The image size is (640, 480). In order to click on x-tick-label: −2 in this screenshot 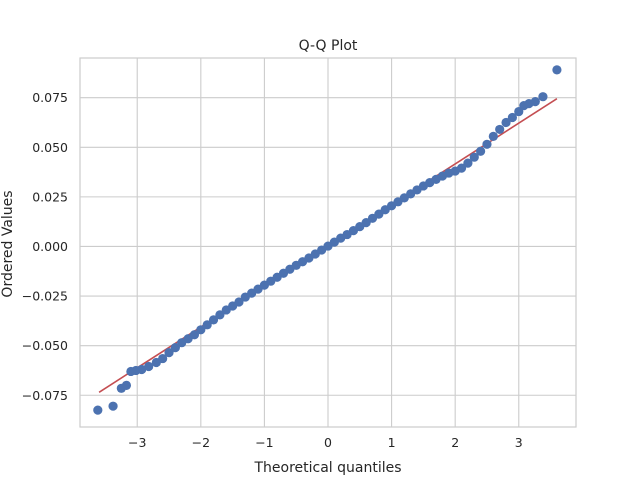, I will do `click(201, 442)`.